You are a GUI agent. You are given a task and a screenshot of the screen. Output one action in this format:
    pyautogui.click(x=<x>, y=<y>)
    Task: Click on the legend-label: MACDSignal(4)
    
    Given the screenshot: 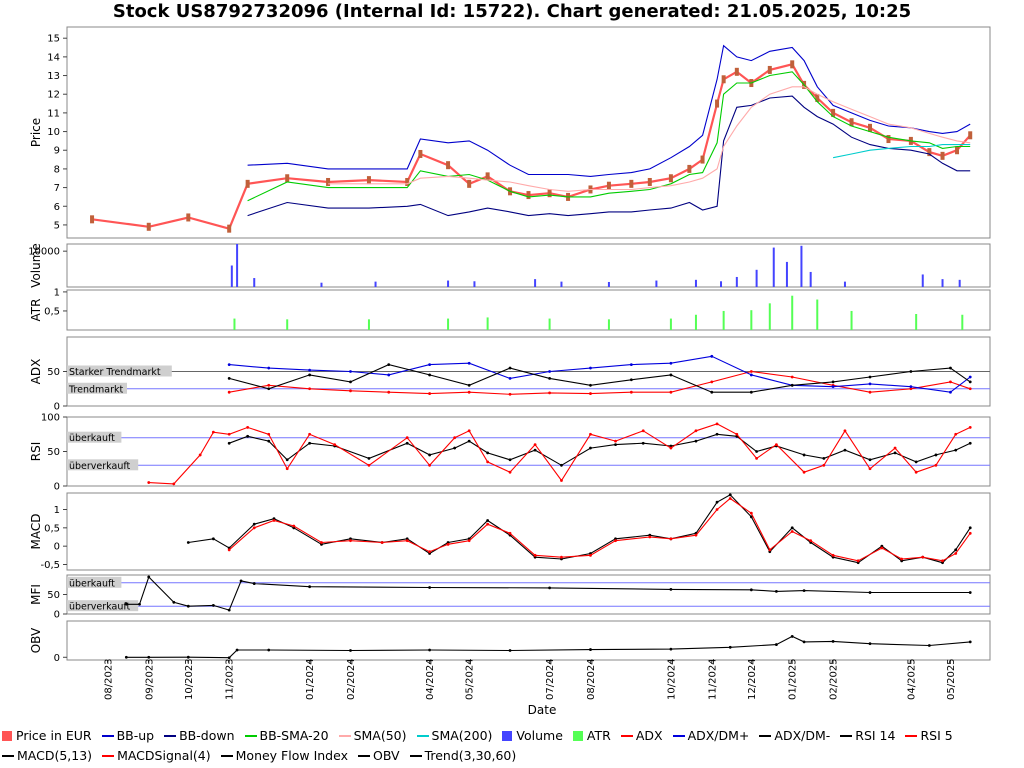 What is the action you would take?
    pyautogui.click(x=164, y=755)
    